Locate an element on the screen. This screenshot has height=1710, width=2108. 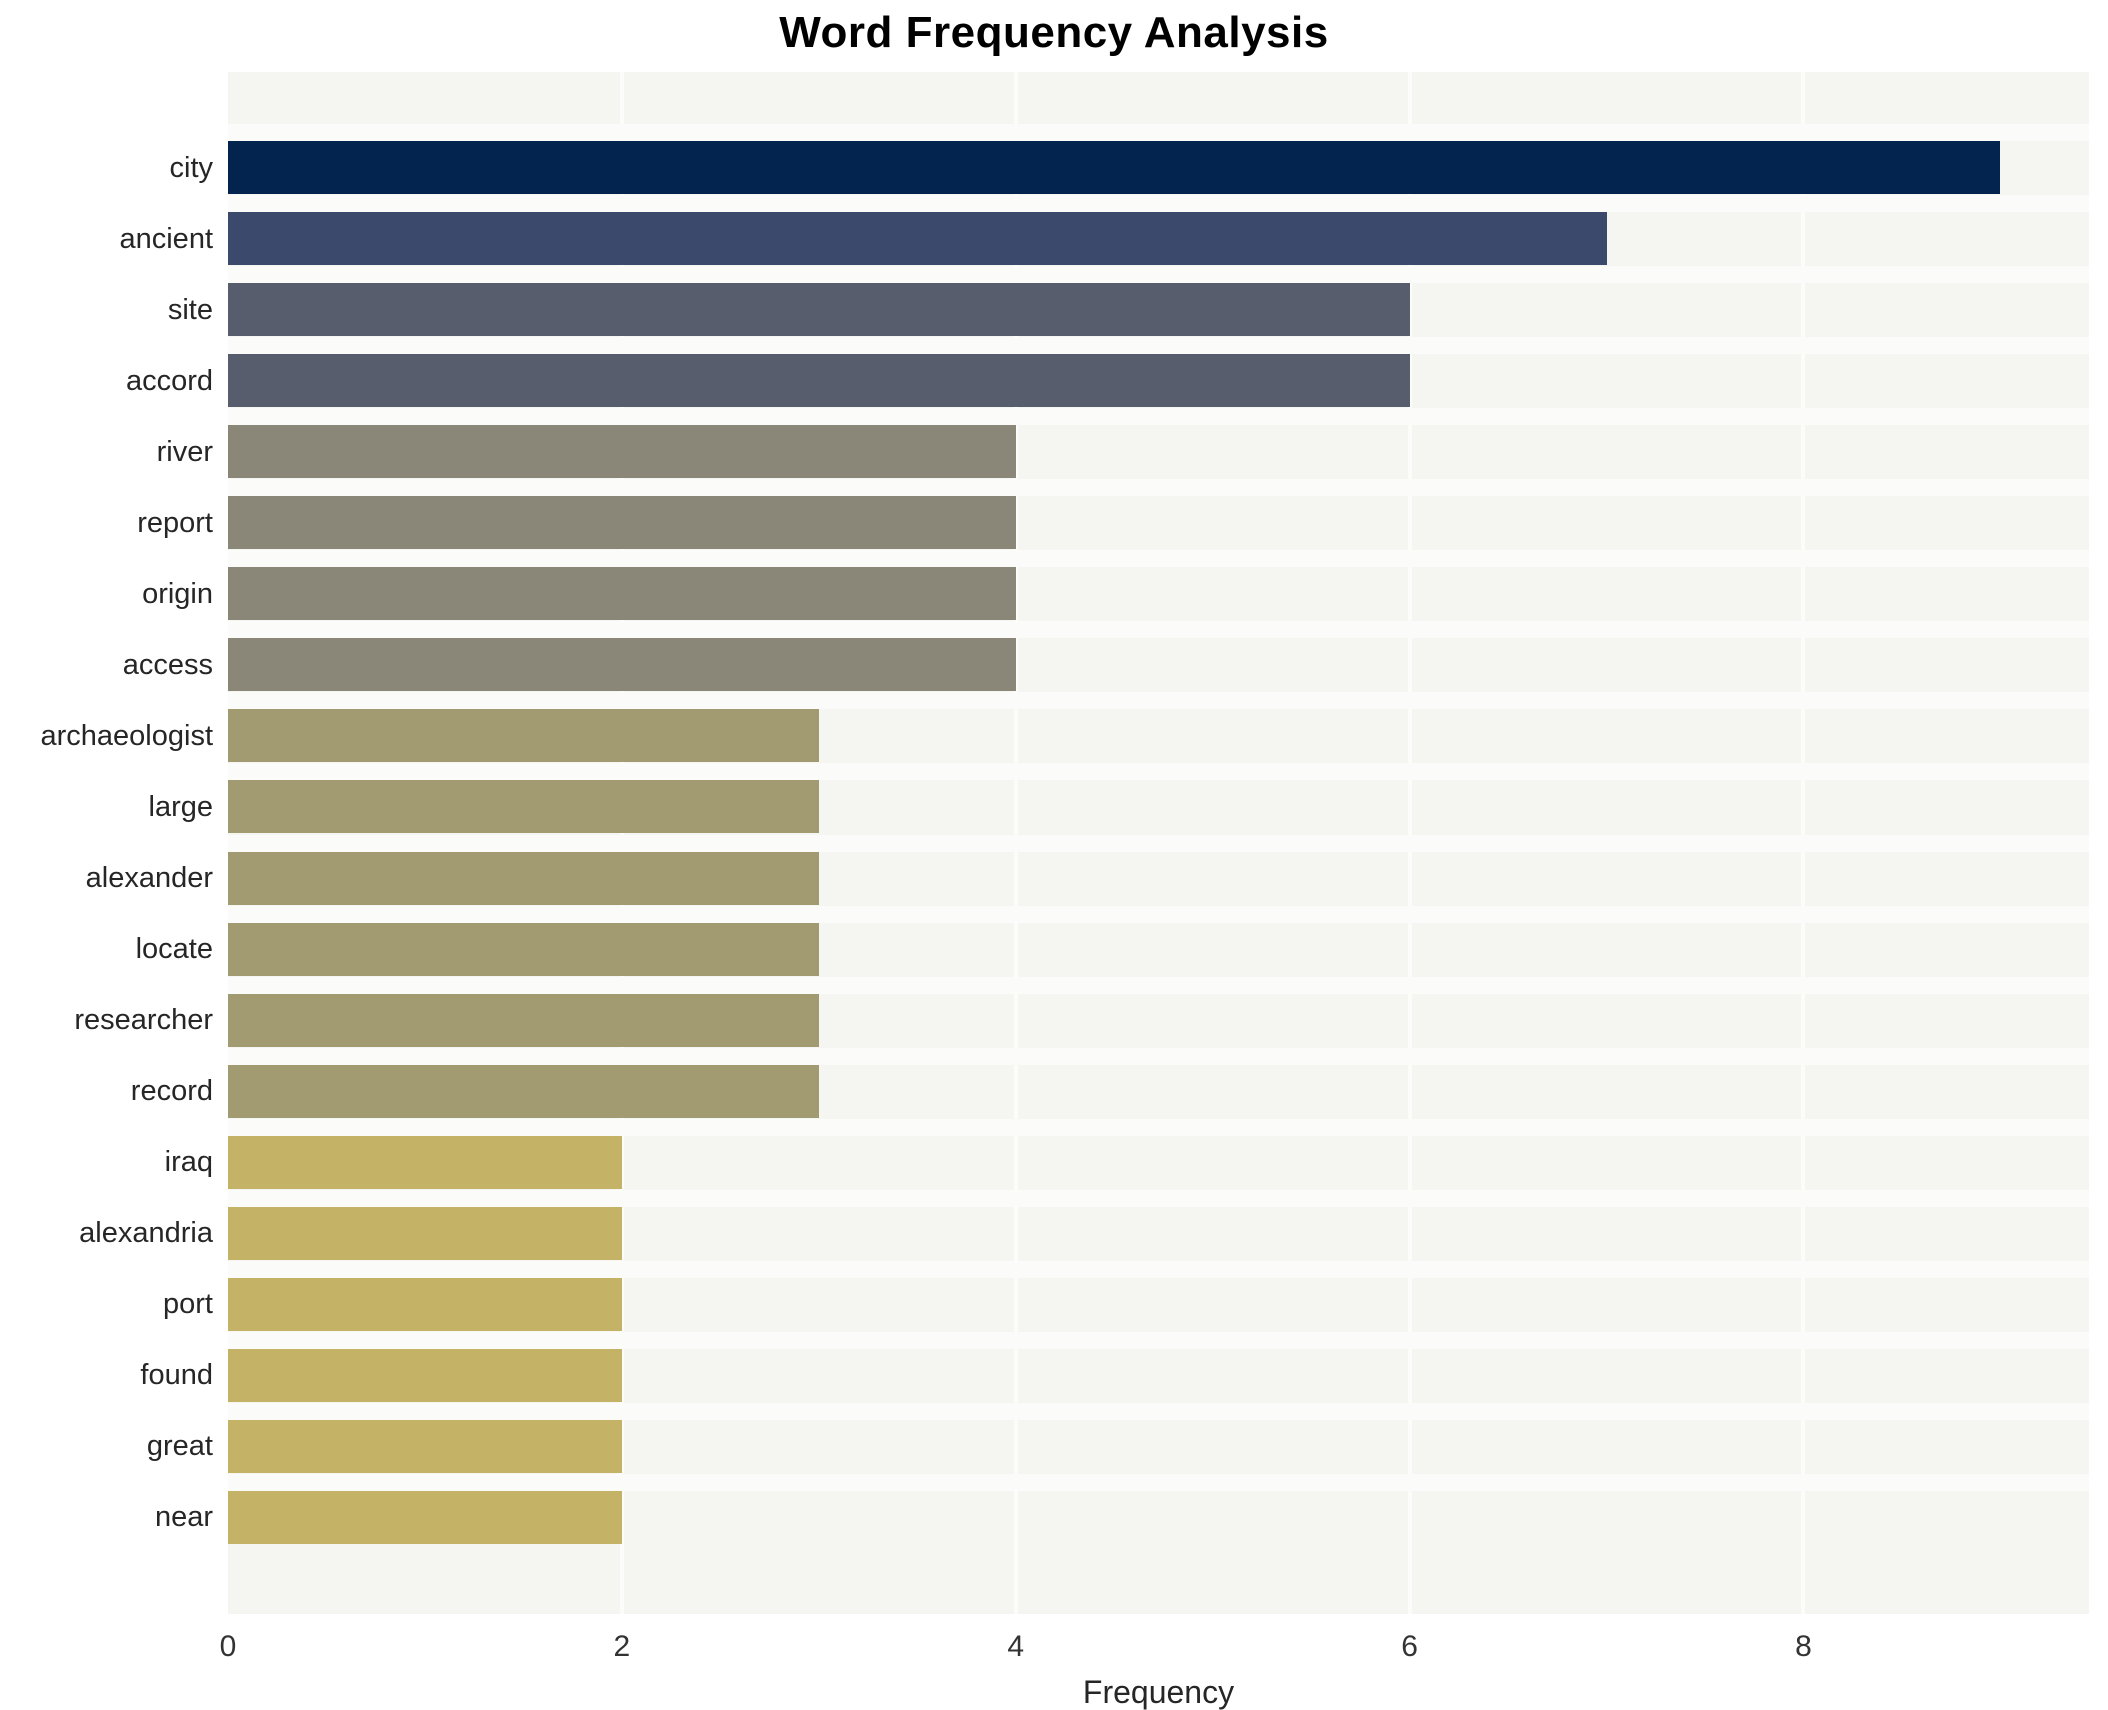
bar-alexandria is located at coordinates (425, 1233).